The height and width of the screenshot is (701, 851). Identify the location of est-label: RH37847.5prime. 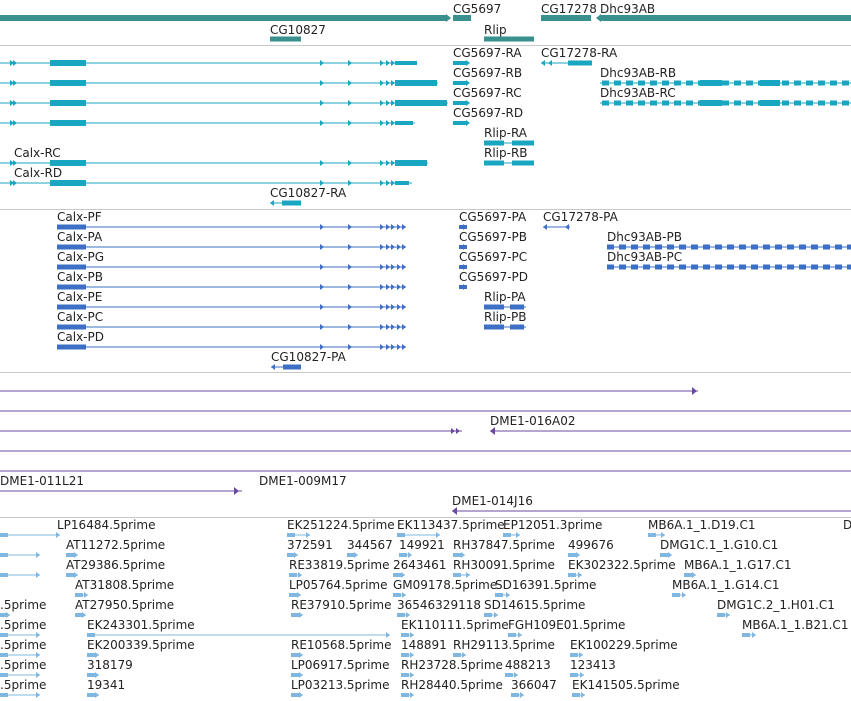
(504, 545).